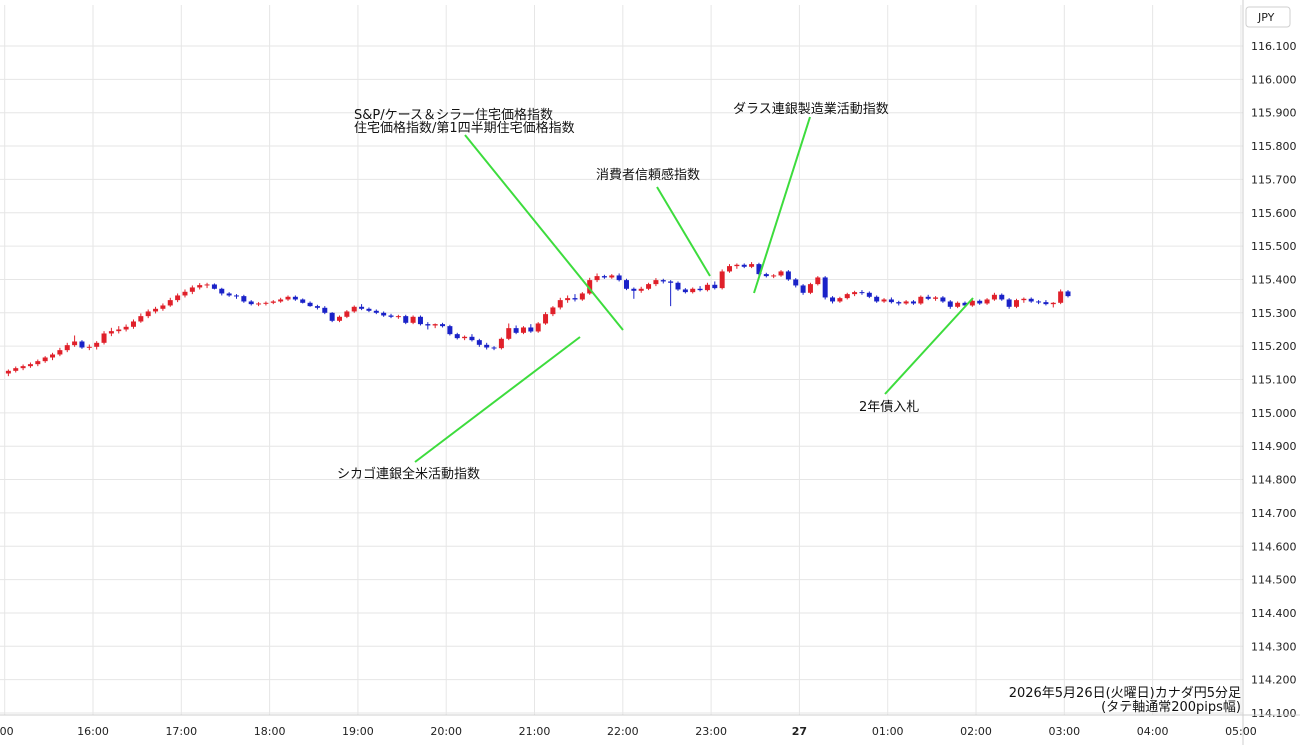 This screenshot has width=1300, height=745. What do you see at coordinates (1274, 446) in the screenshot?
I see `y-tick-label: 114.900` at bounding box center [1274, 446].